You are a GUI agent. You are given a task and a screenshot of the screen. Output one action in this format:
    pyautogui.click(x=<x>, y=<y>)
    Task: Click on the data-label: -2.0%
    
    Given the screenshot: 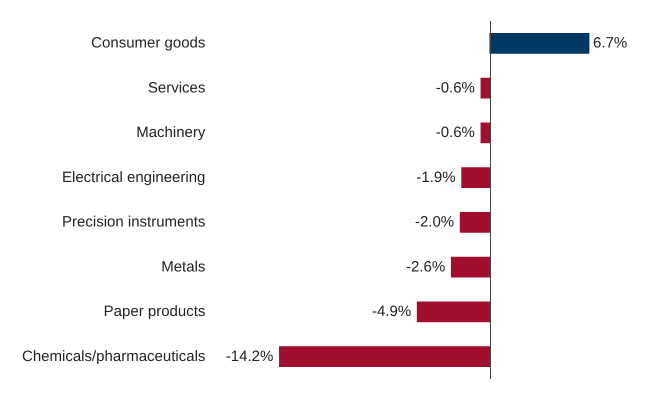 What is the action you would take?
    pyautogui.click(x=434, y=222)
    